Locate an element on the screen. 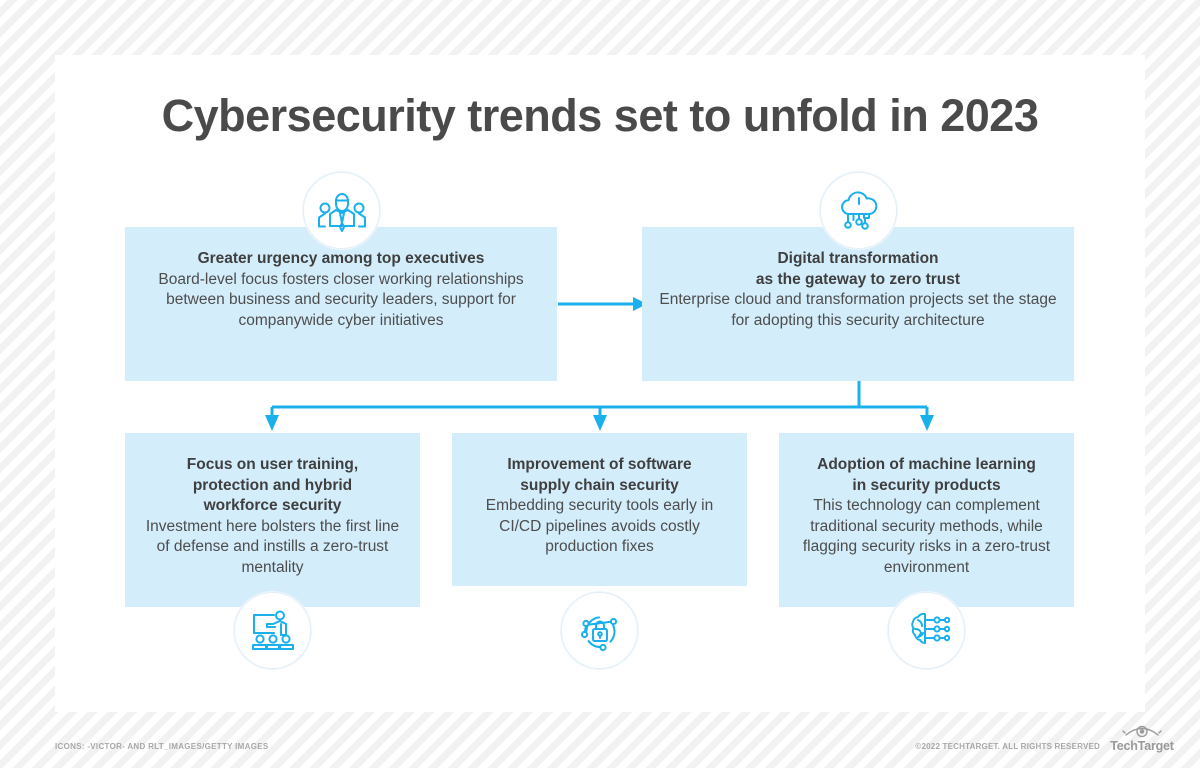  arrow-exec-to-digital is located at coordinates (602, 304).